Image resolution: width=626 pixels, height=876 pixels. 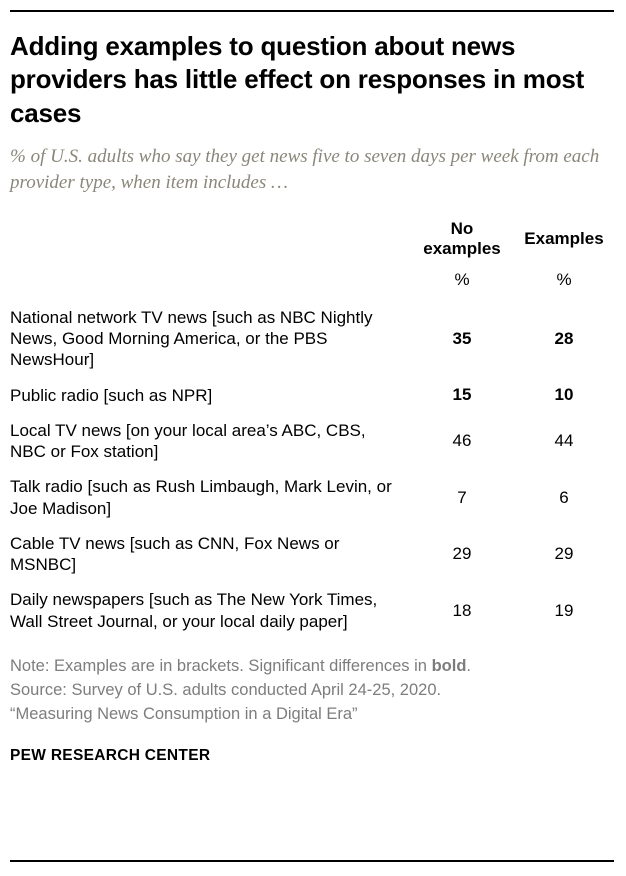 I want to click on value-no-examples: 7, so click(x=462, y=497).